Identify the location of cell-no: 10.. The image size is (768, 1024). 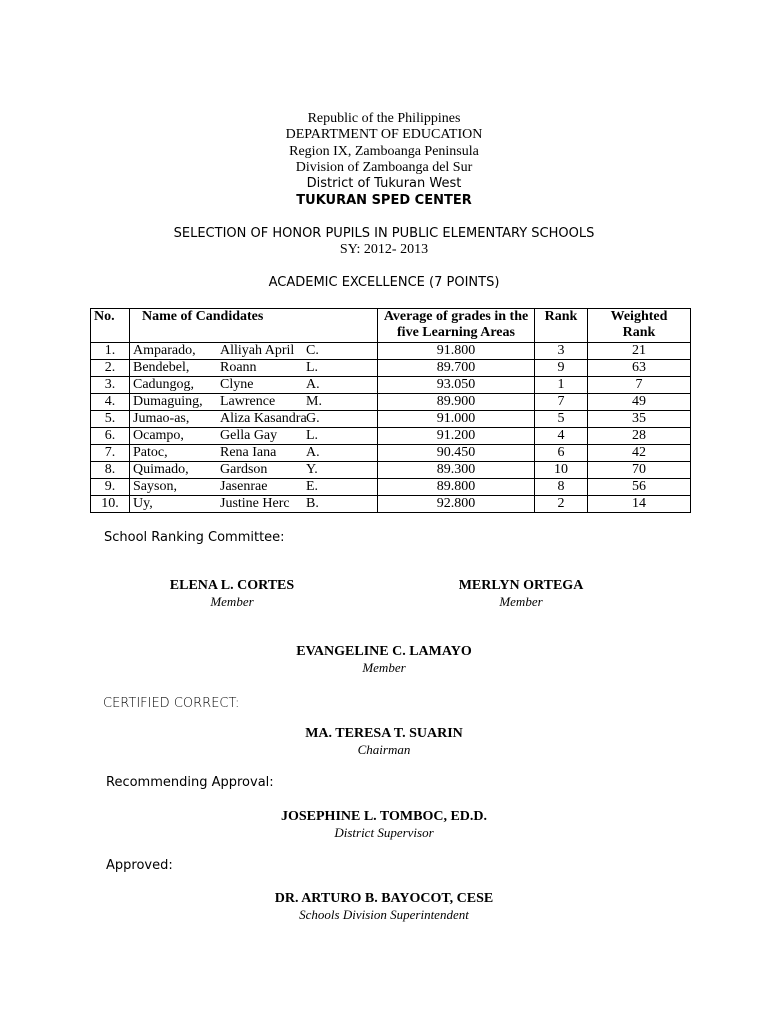
(110, 504).